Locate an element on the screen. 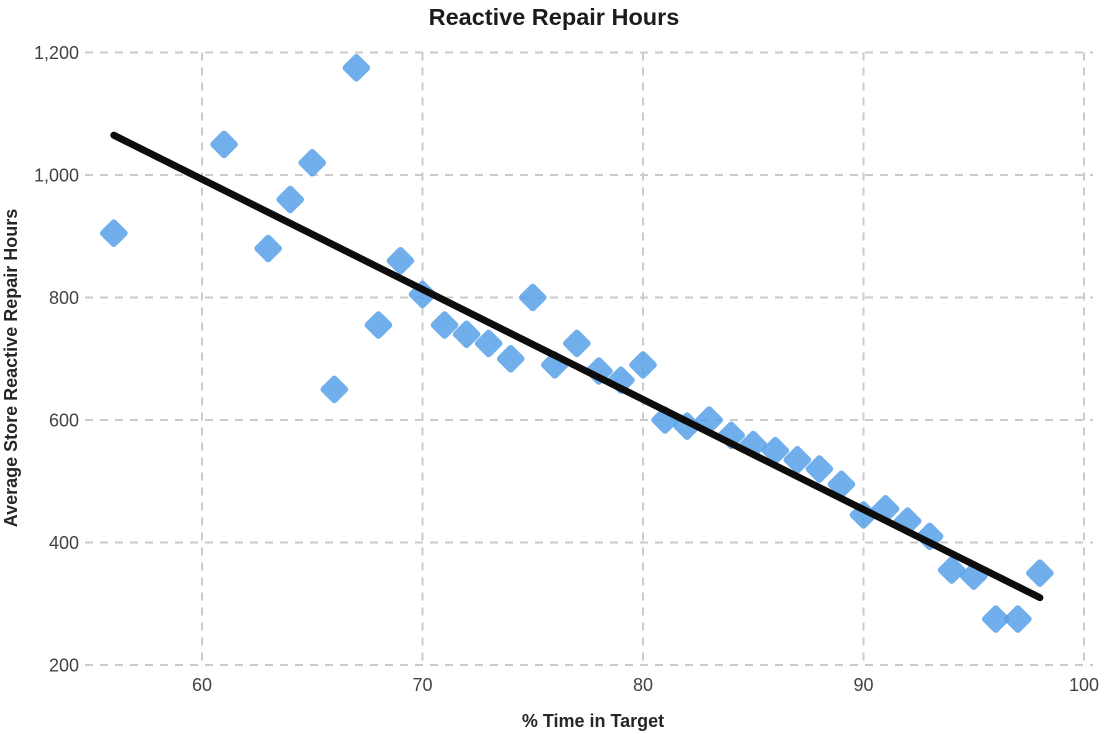  y-tick-label: 600 is located at coordinates (64, 421).